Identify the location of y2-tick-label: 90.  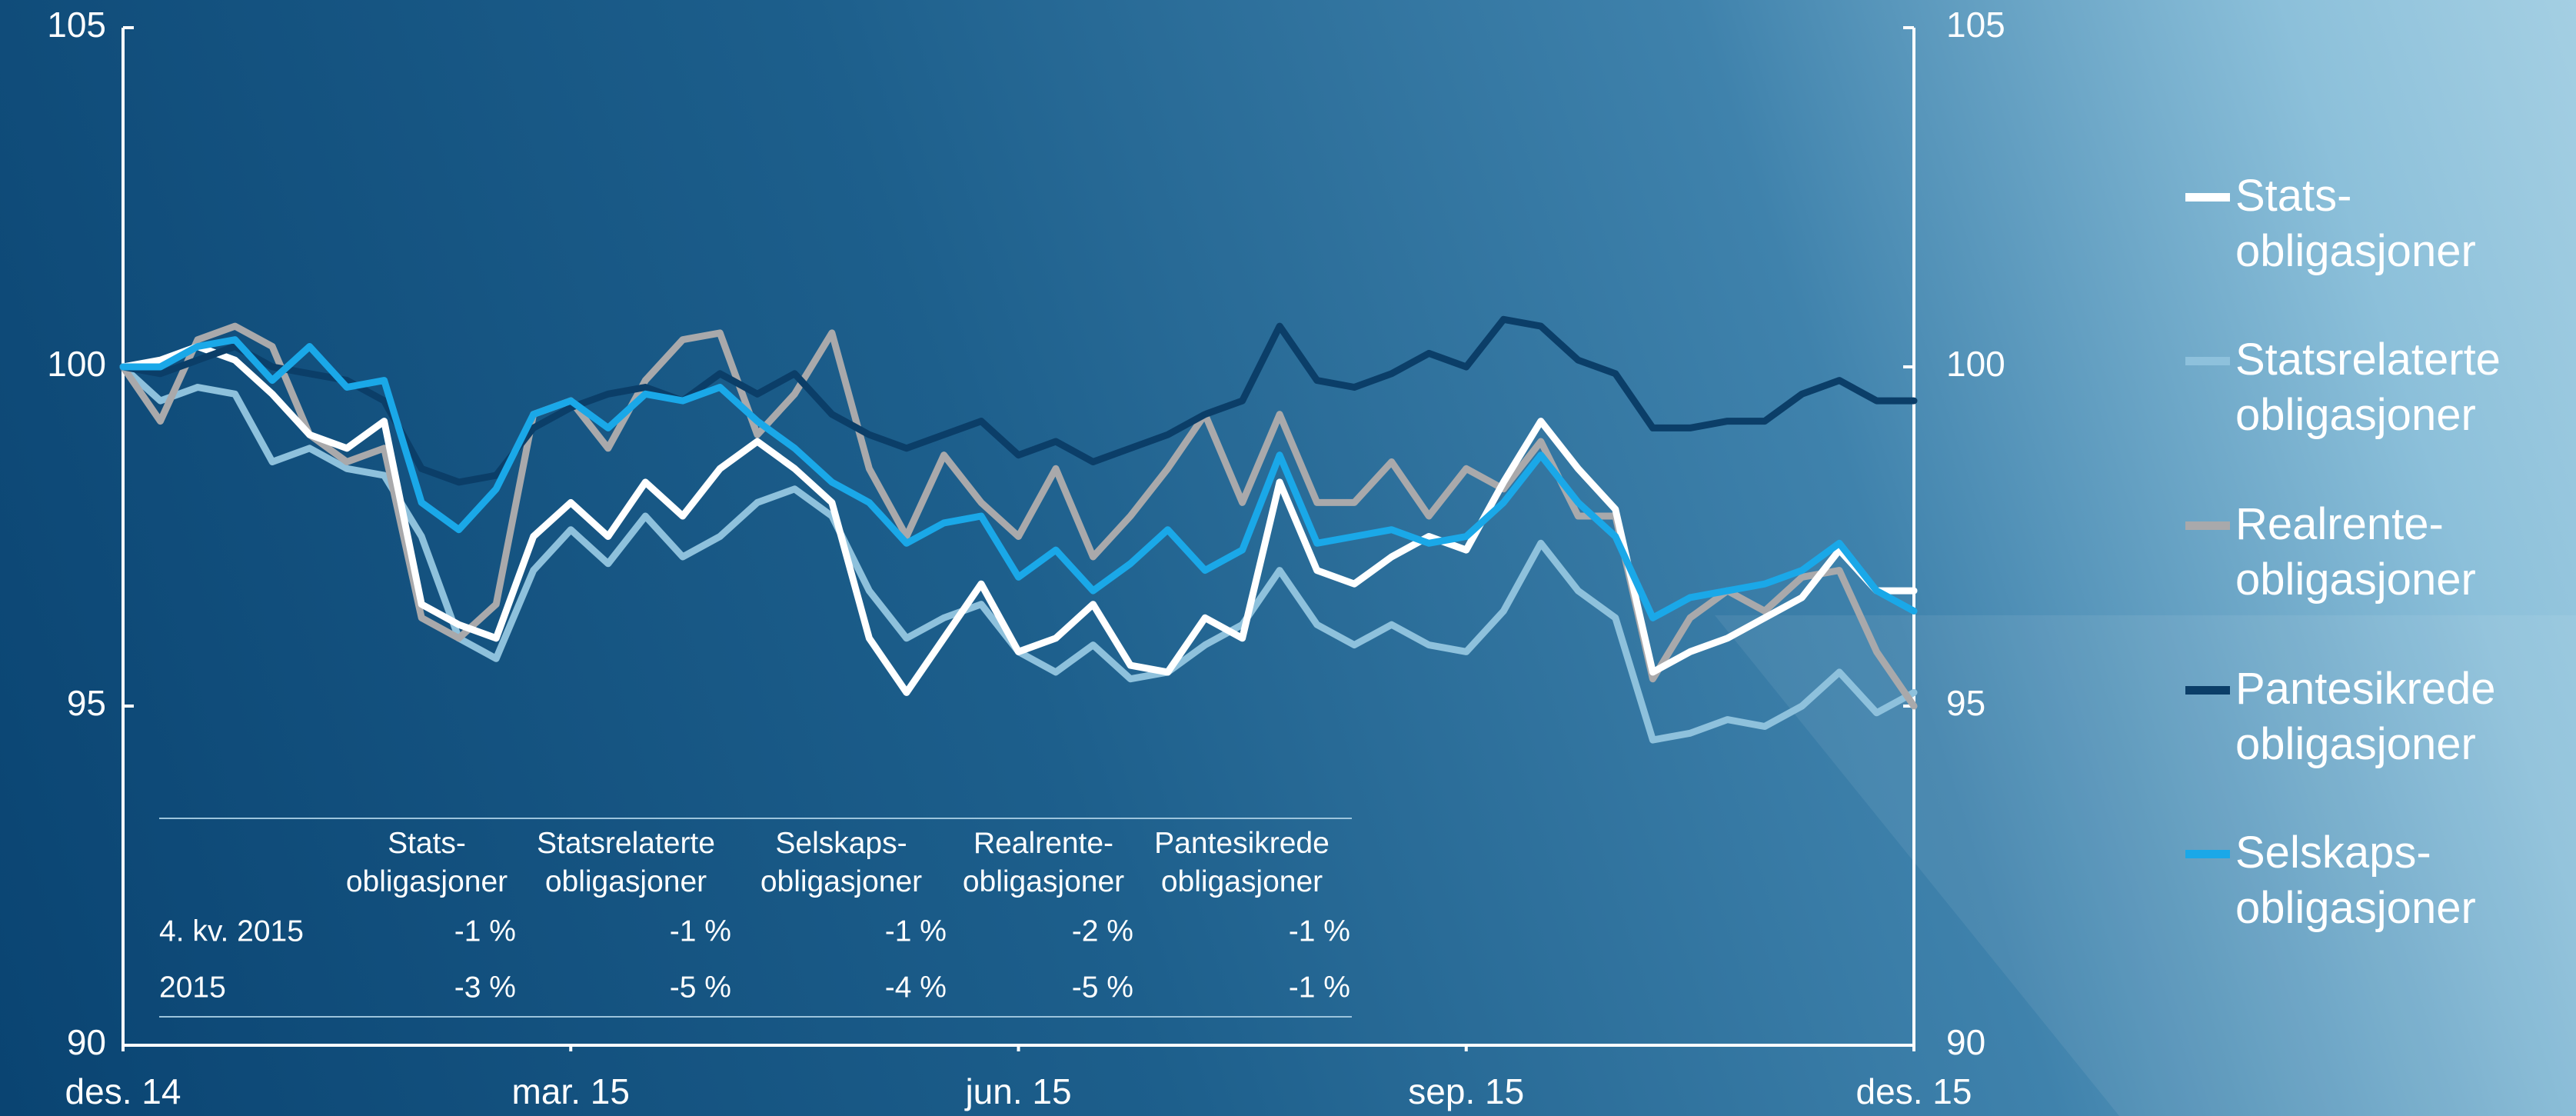
(1965, 1042).